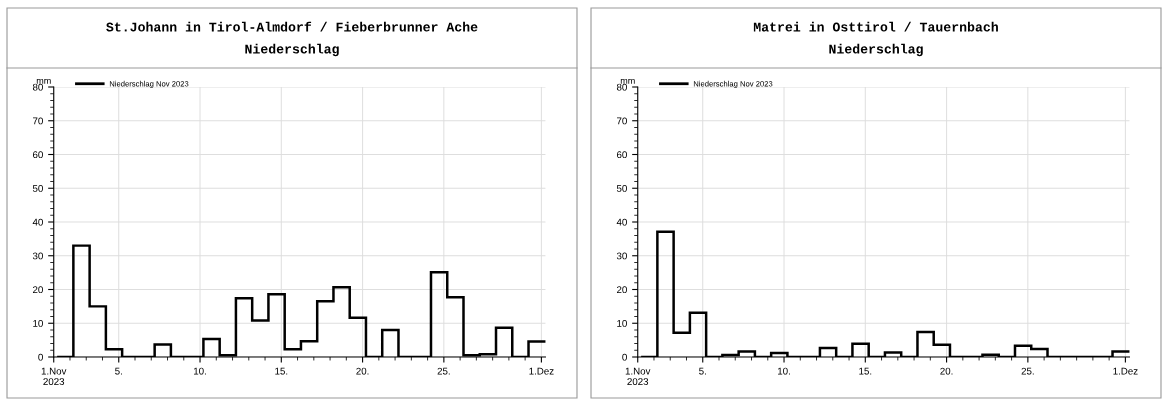 This screenshot has height=400, width=1168. What do you see at coordinates (875, 26) in the screenshot?
I see `chart-title: Matrei in Osttirol / Tauernbach` at bounding box center [875, 26].